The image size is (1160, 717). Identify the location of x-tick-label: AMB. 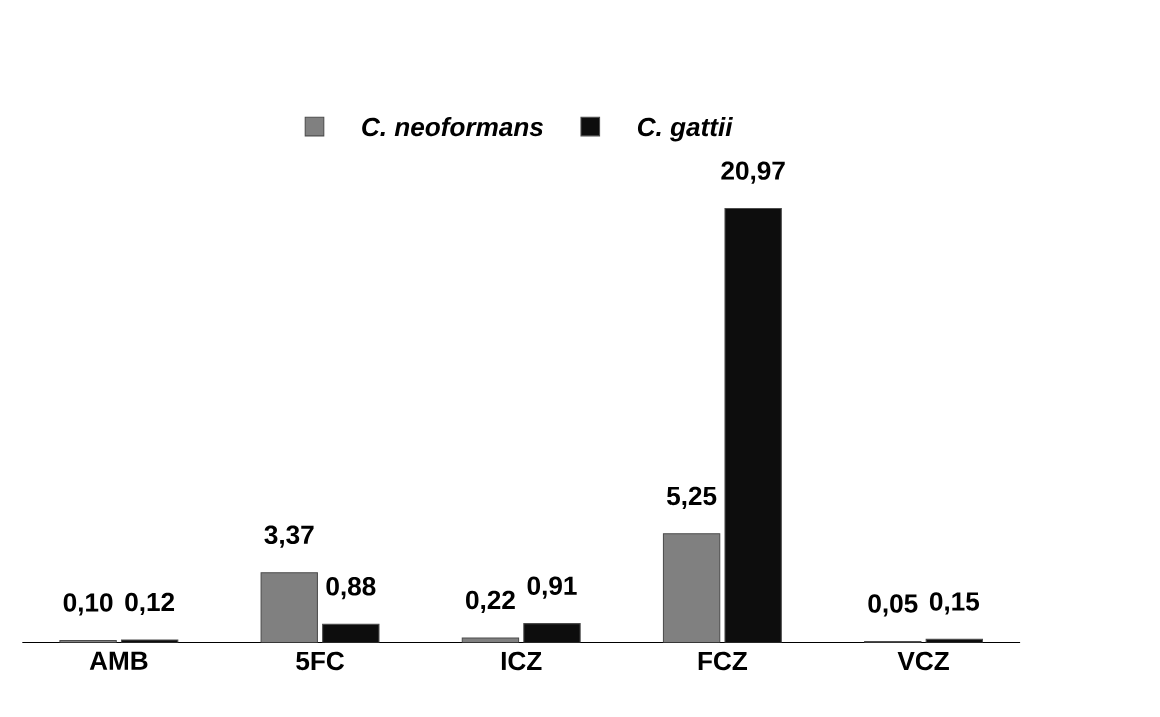
(118, 660).